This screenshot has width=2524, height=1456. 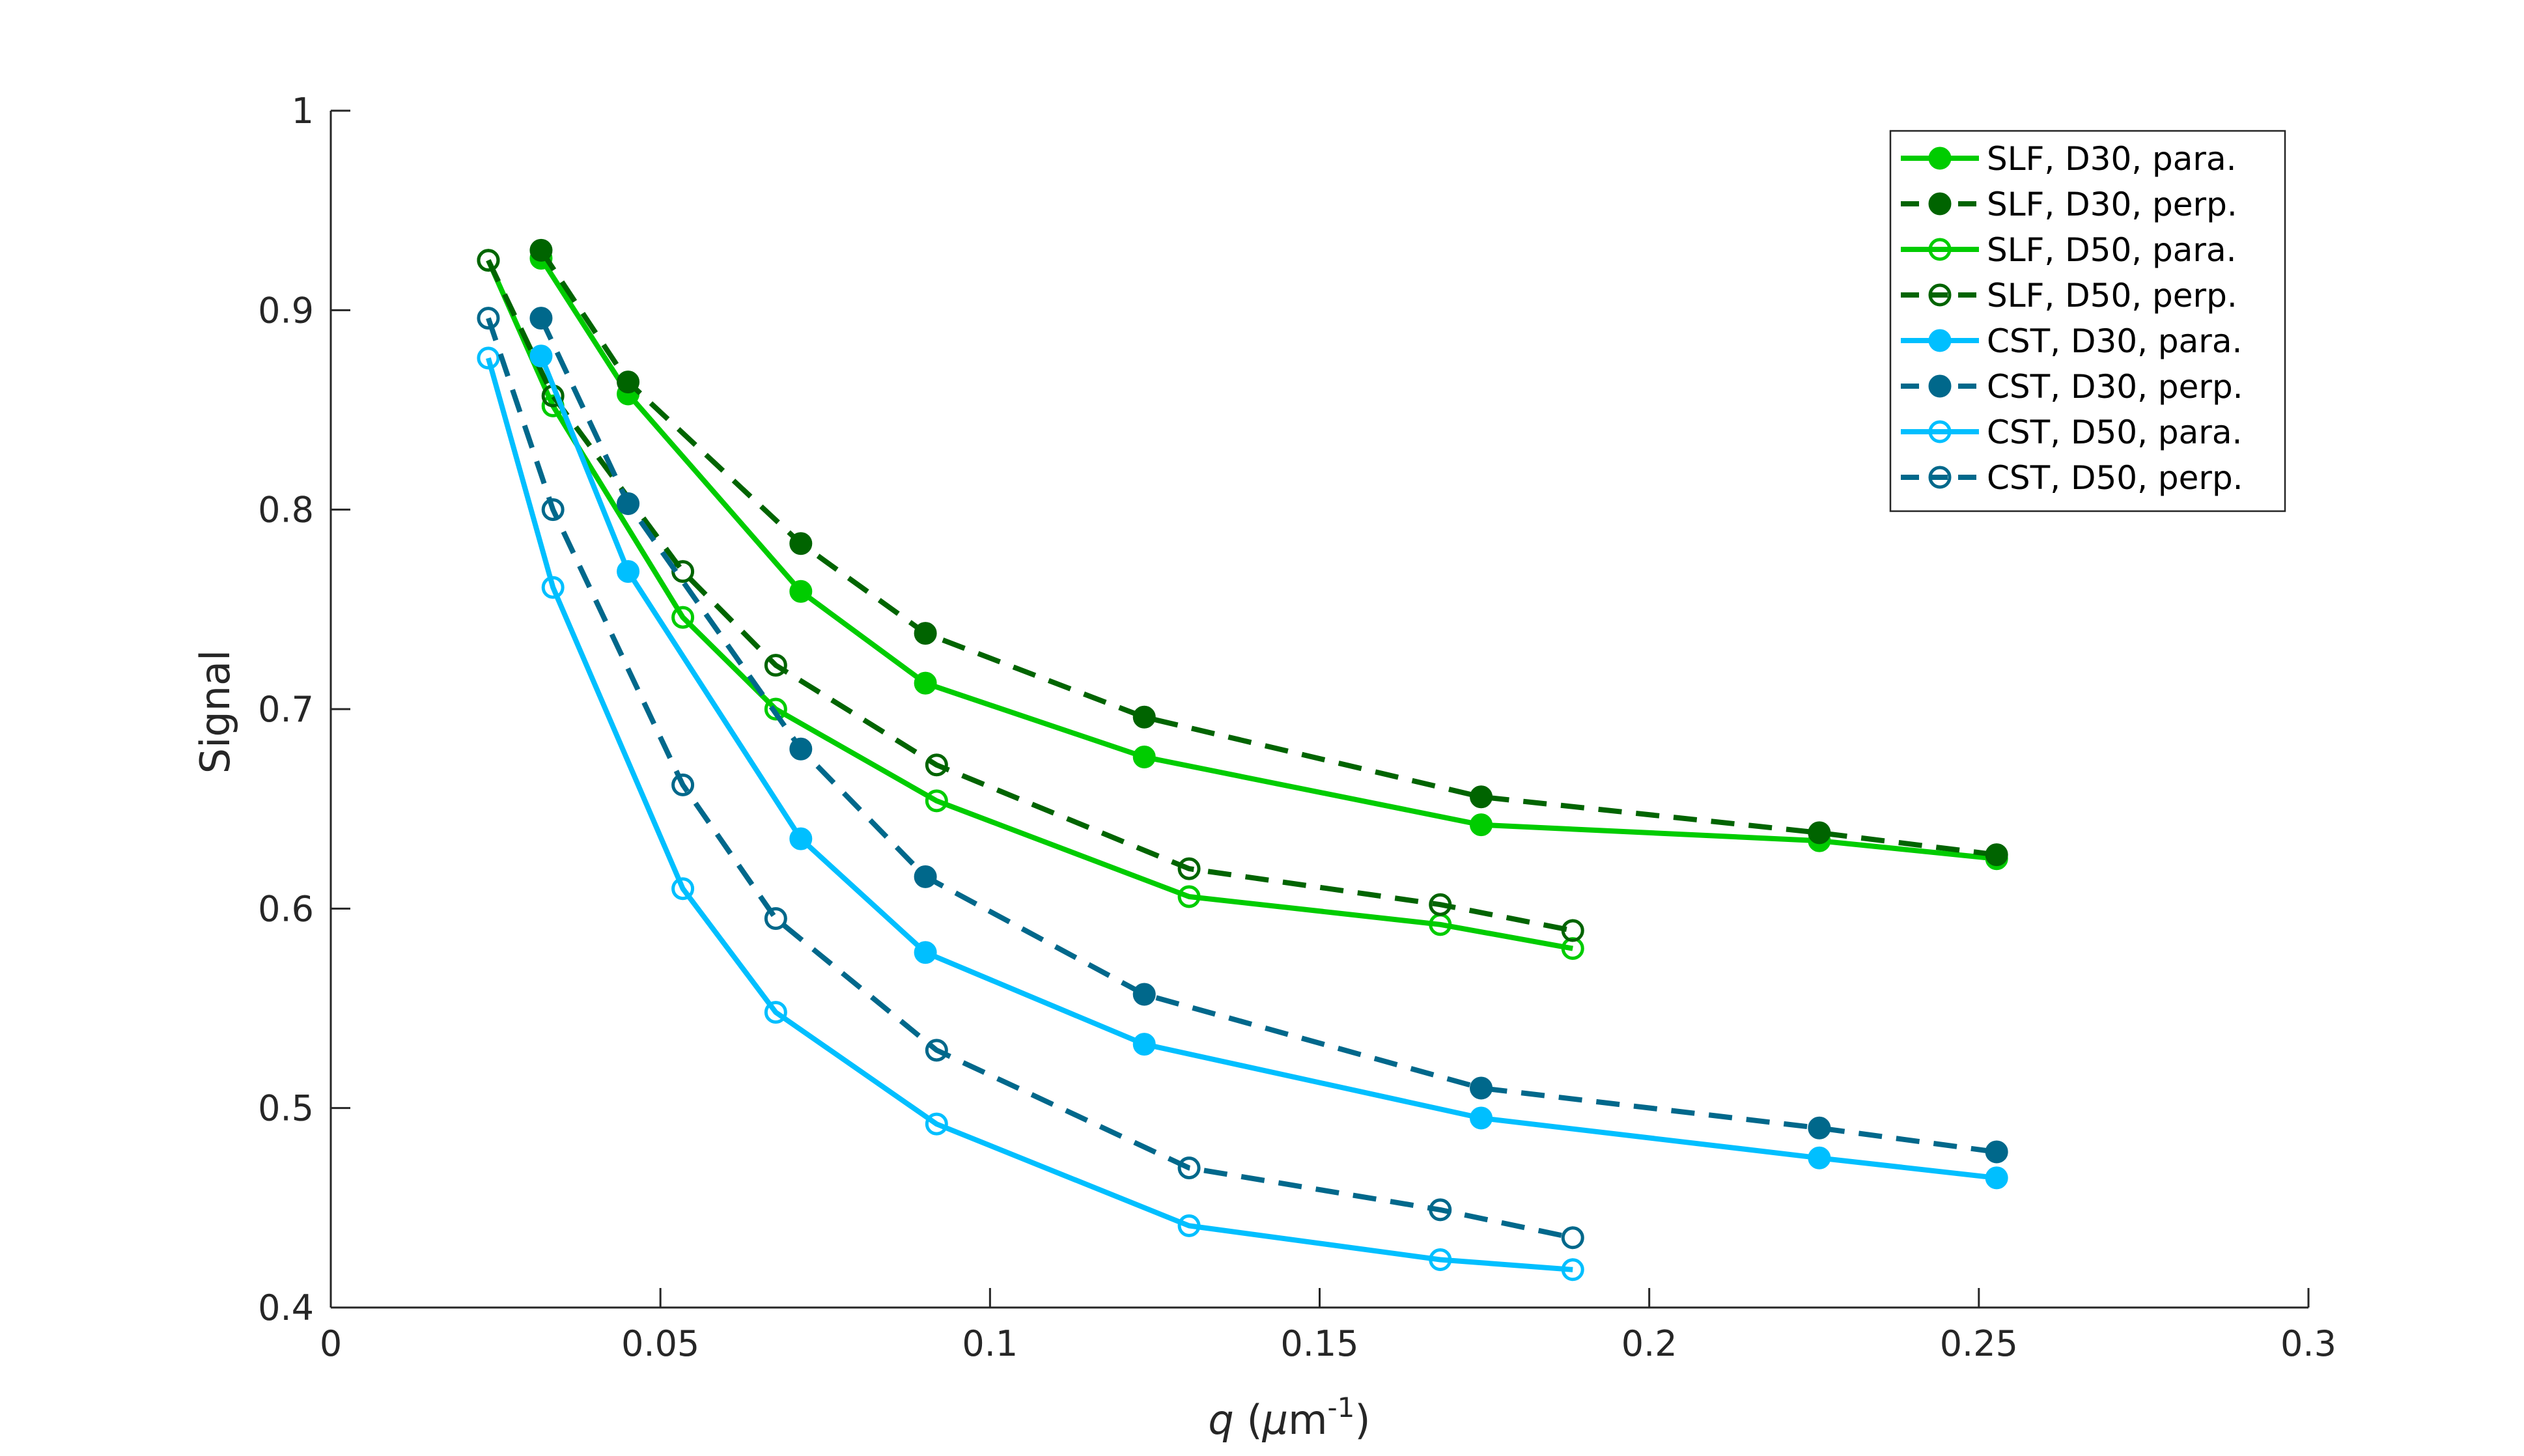 I want to click on x-axis-label-var: q, so click(x=1220, y=1420).